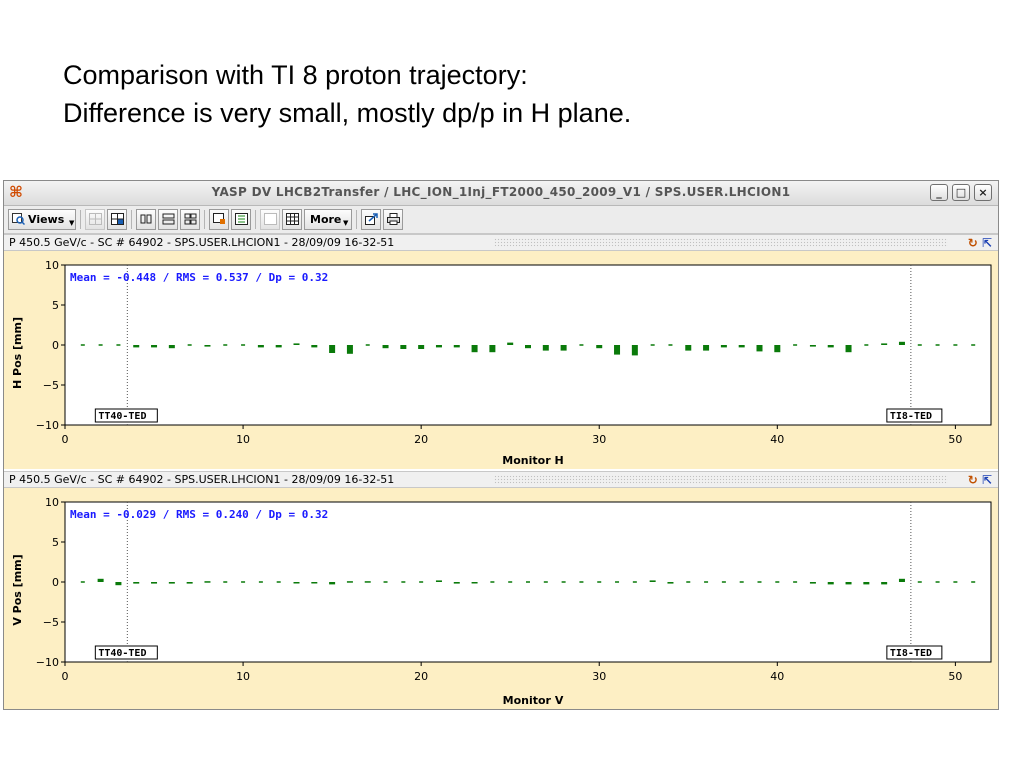 The width and height of the screenshot is (1024, 768). I want to click on v-marker-ti8-ted: TI8-TED, so click(914, 652).